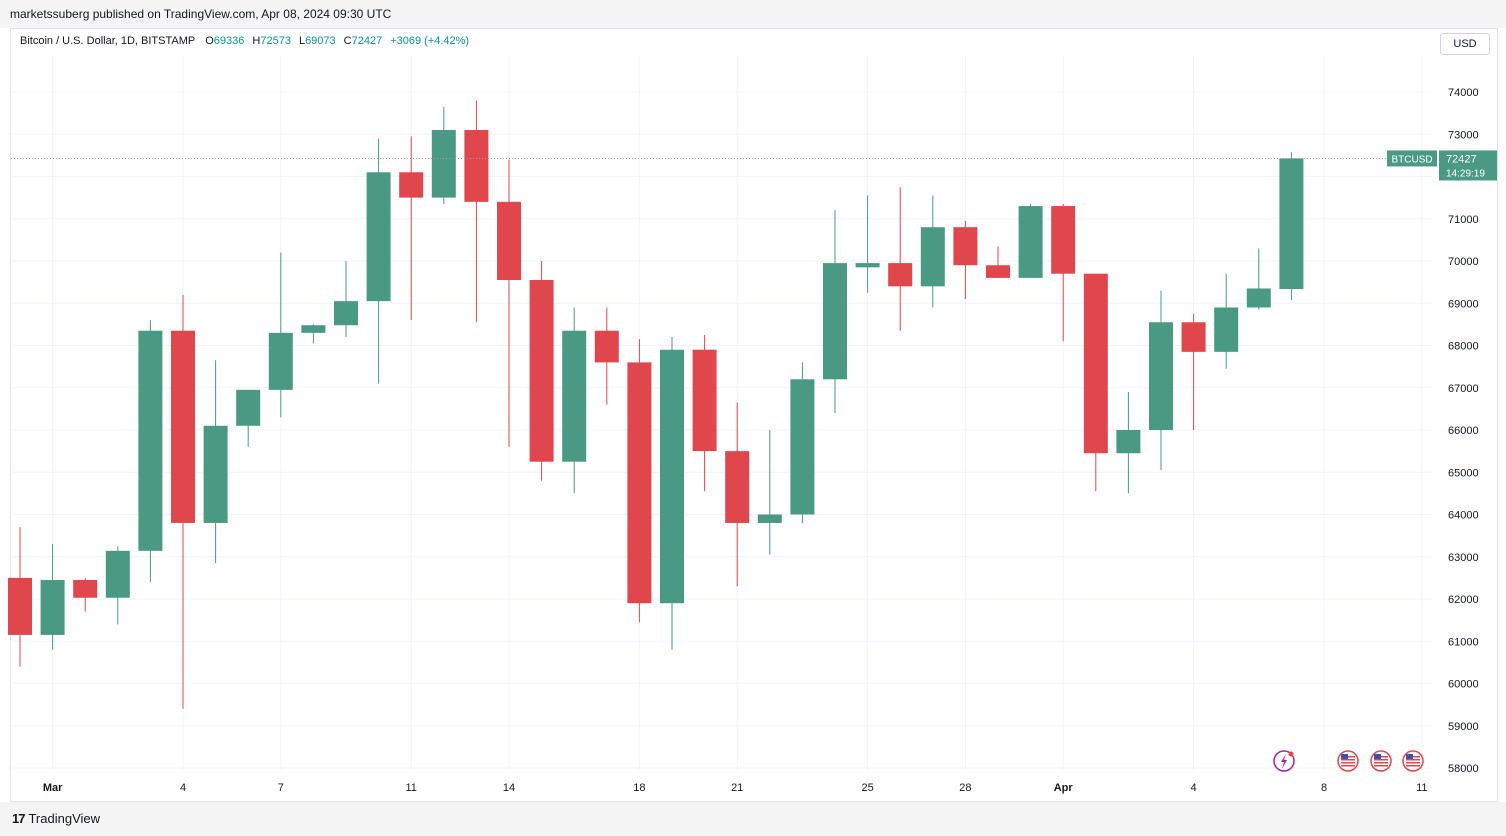  What do you see at coordinates (1463, 685) in the screenshot?
I see `y-tick-label: 60000` at bounding box center [1463, 685].